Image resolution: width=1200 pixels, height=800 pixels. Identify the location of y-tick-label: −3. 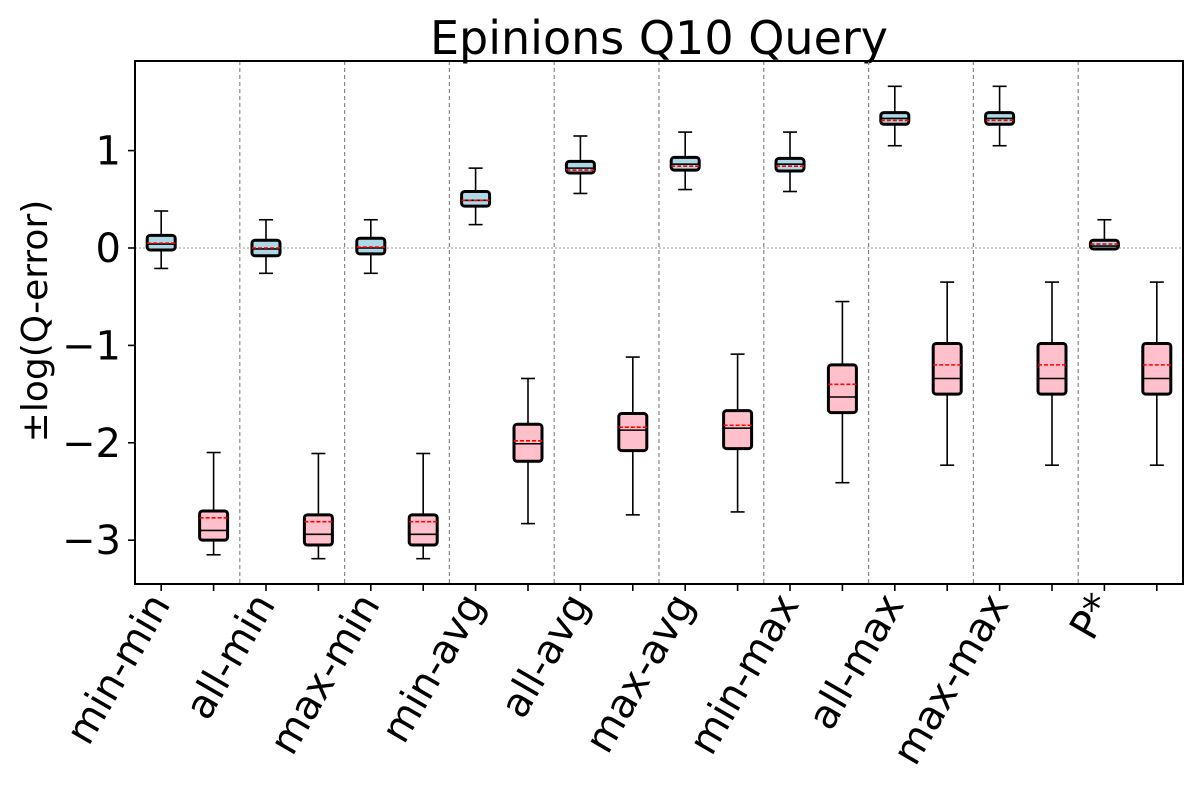
(91, 541).